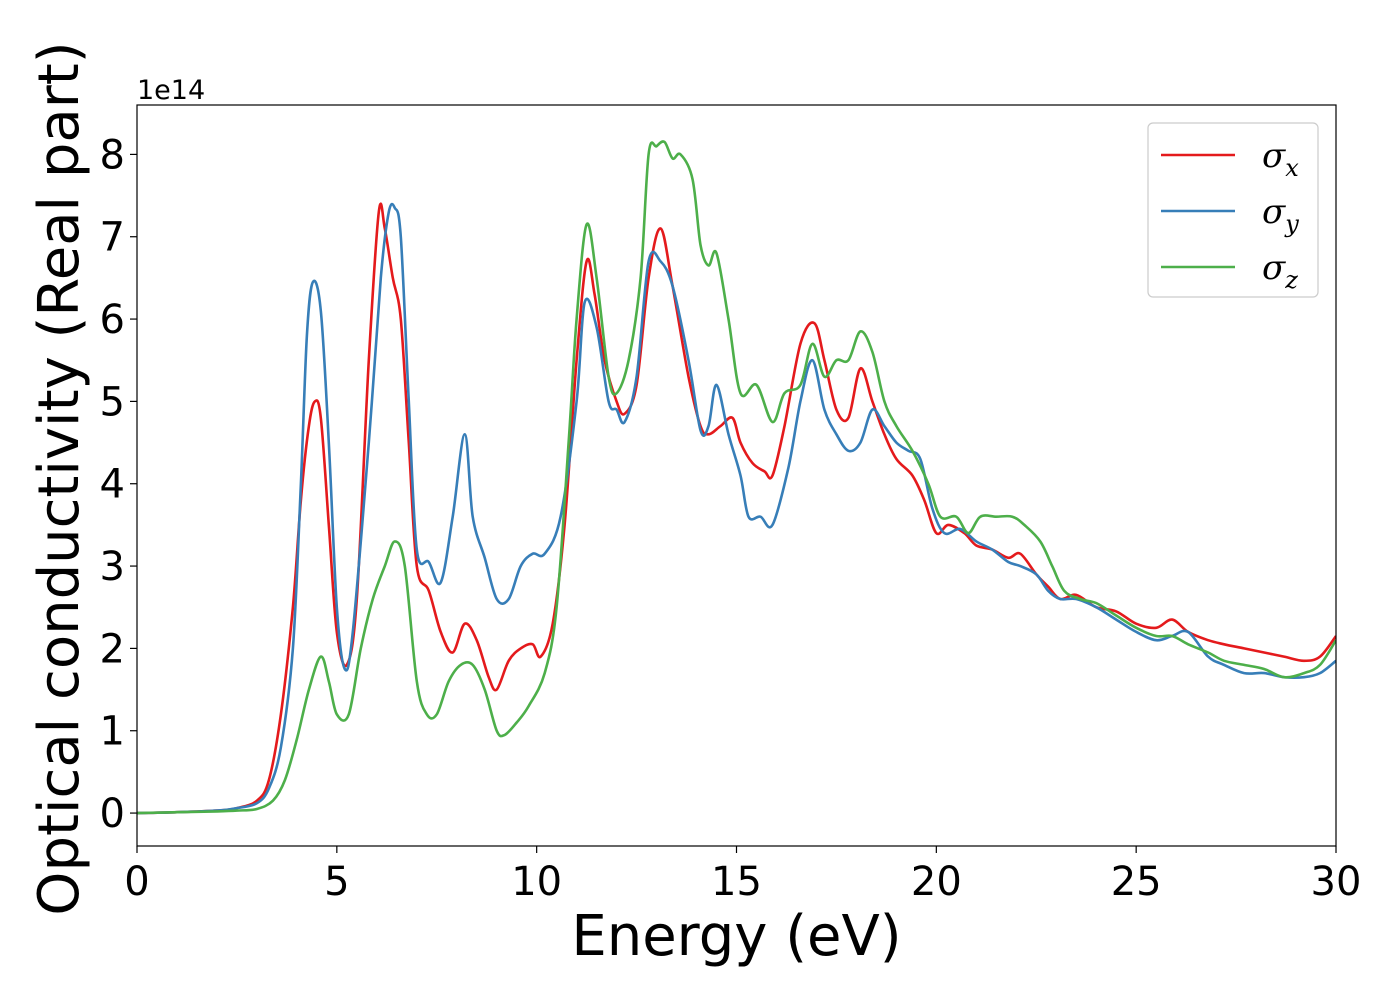 This screenshot has width=1400, height=1000. What do you see at coordinates (136, 882) in the screenshot?
I see `x-tick-label: 0` at bounding box center [136, 882].